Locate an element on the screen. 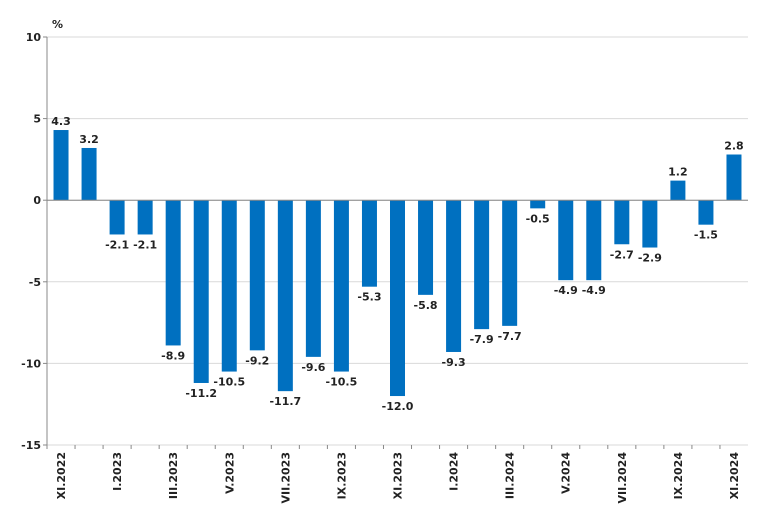 This screenshot has width=772, height=526. data-label: -1.5 is located at coordinates (706, 235).